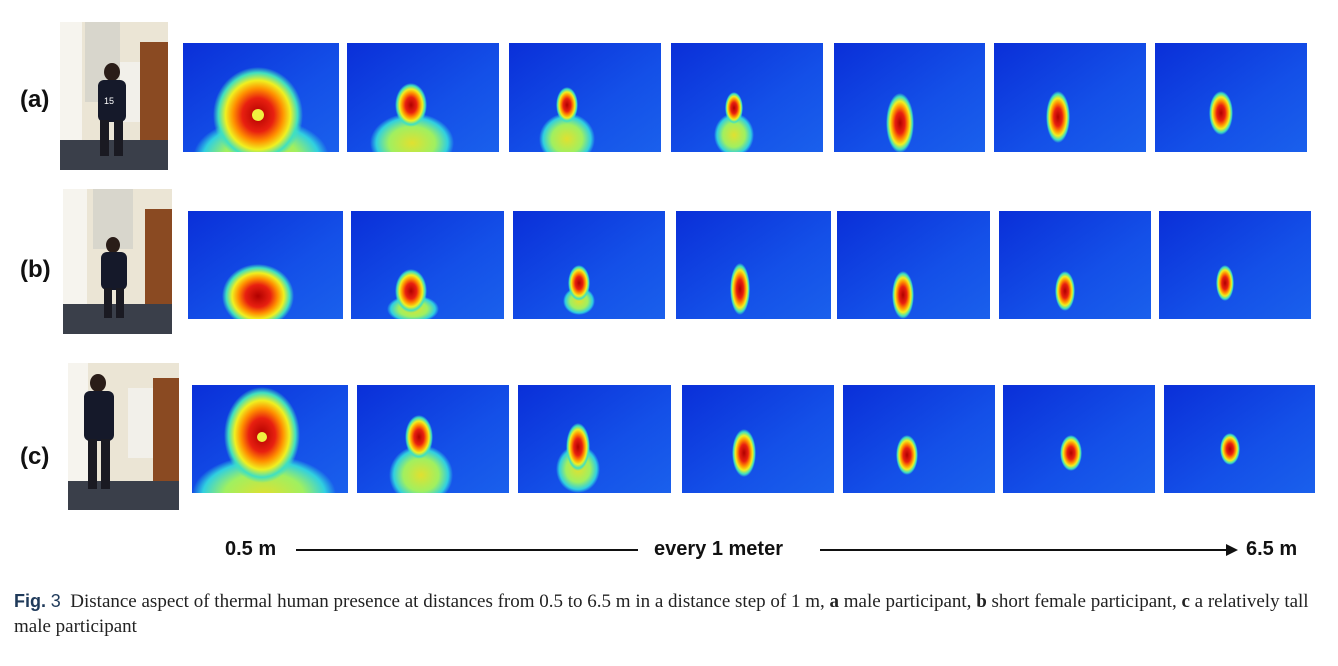 The width and height of the screenshot is (1338, 666). What do you see at coordinates (1084, 601) in the screenshot?
I see `caption-text-b: short female participant,` at bounding box center [1084, 601].